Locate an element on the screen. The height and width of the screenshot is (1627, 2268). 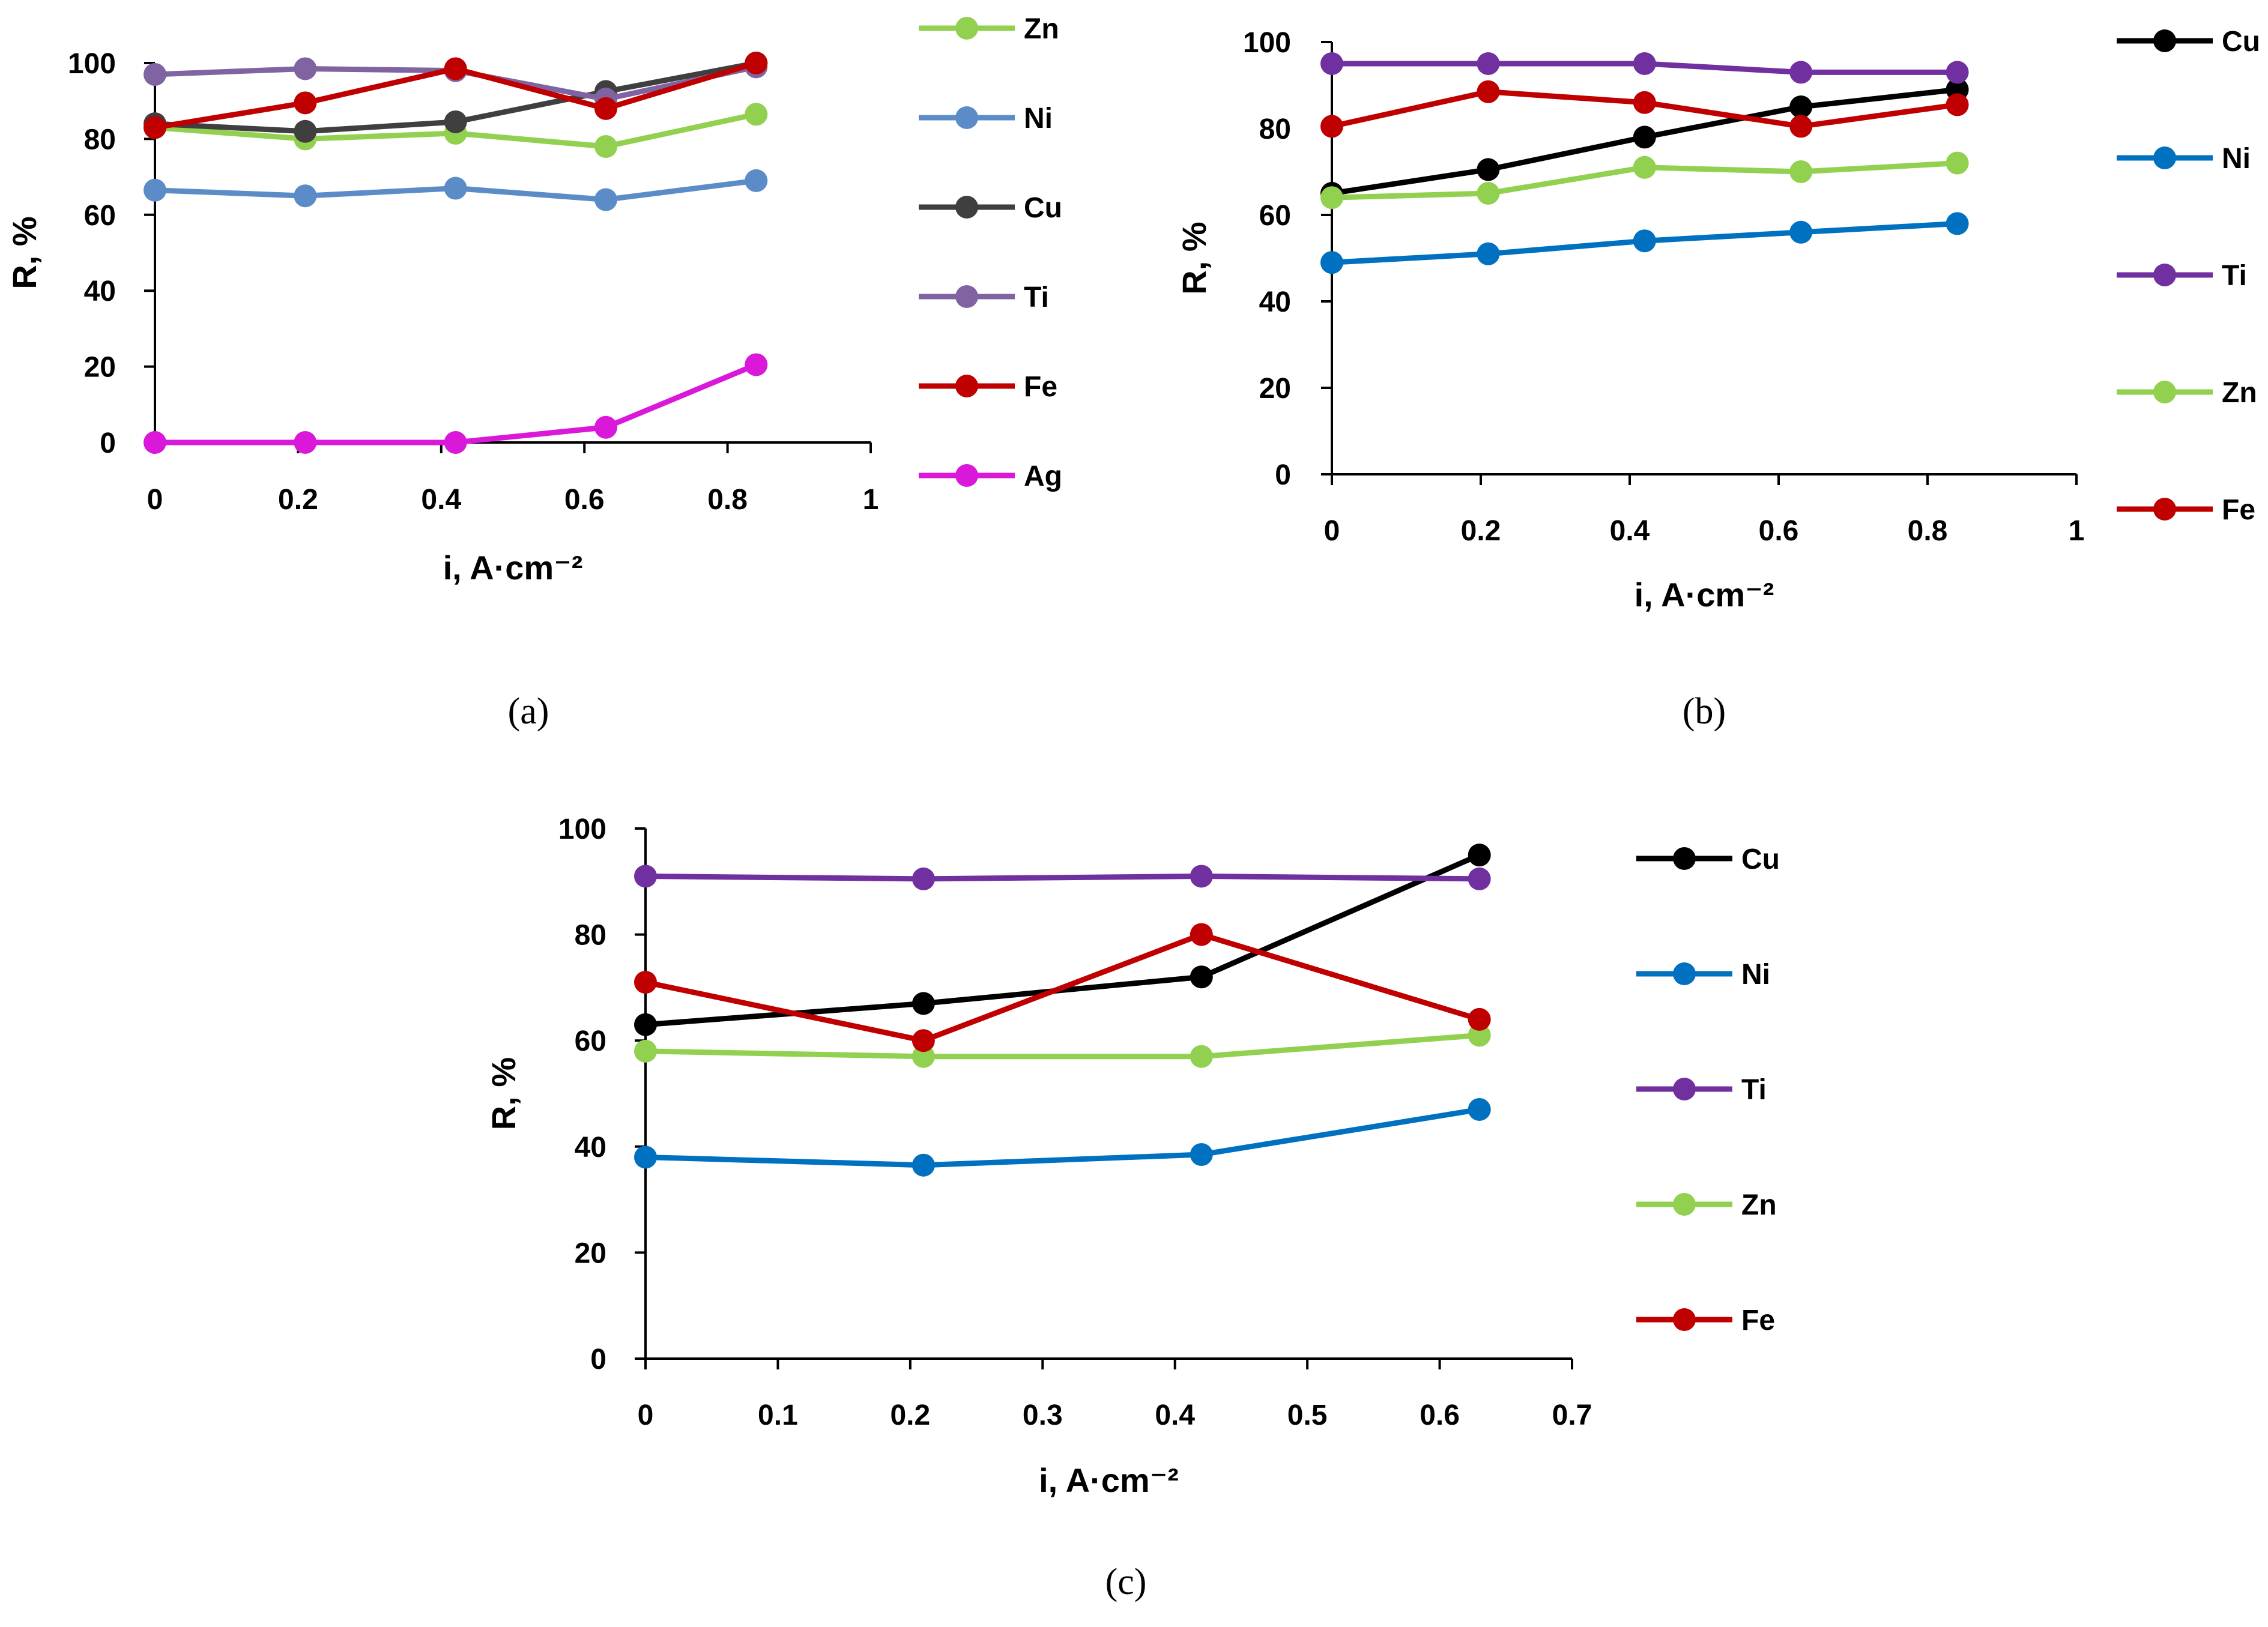
x-tick-label: 0.3 is located at coordinates (1043, 1415).